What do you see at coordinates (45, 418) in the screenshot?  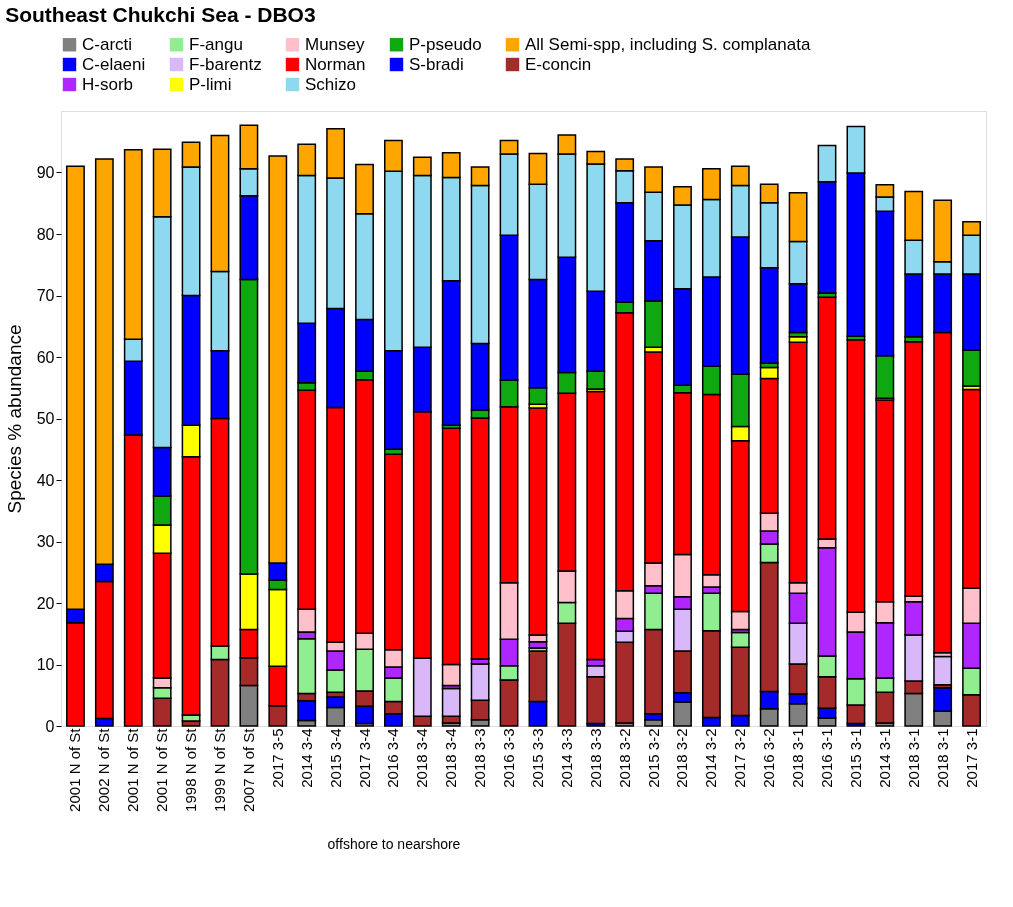 I see `y-tick-label: 50` at bounding box center [45, 418].